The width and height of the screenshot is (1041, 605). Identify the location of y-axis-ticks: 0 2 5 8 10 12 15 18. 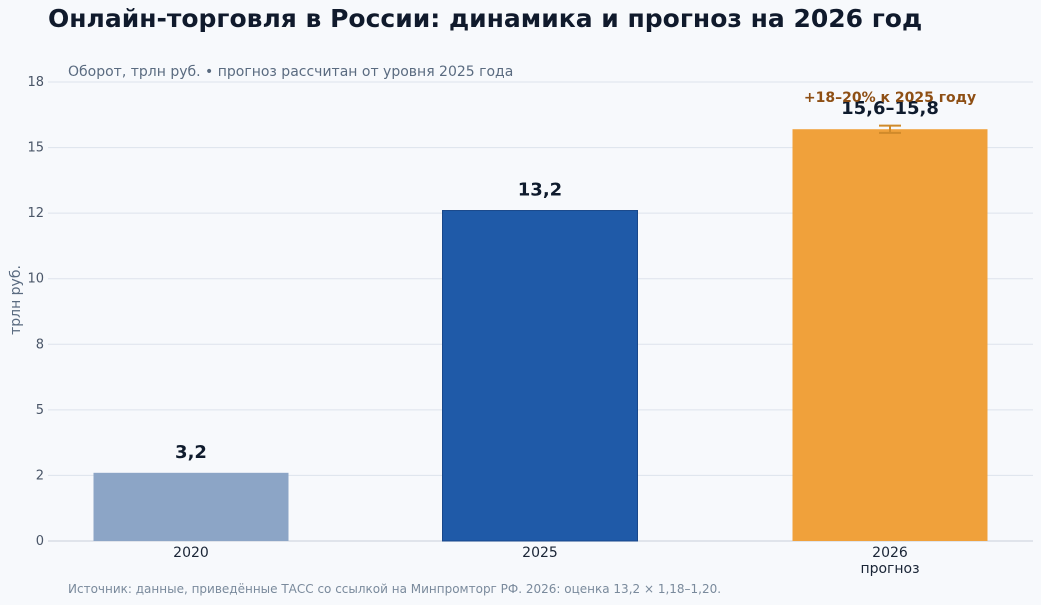
(35, 312).